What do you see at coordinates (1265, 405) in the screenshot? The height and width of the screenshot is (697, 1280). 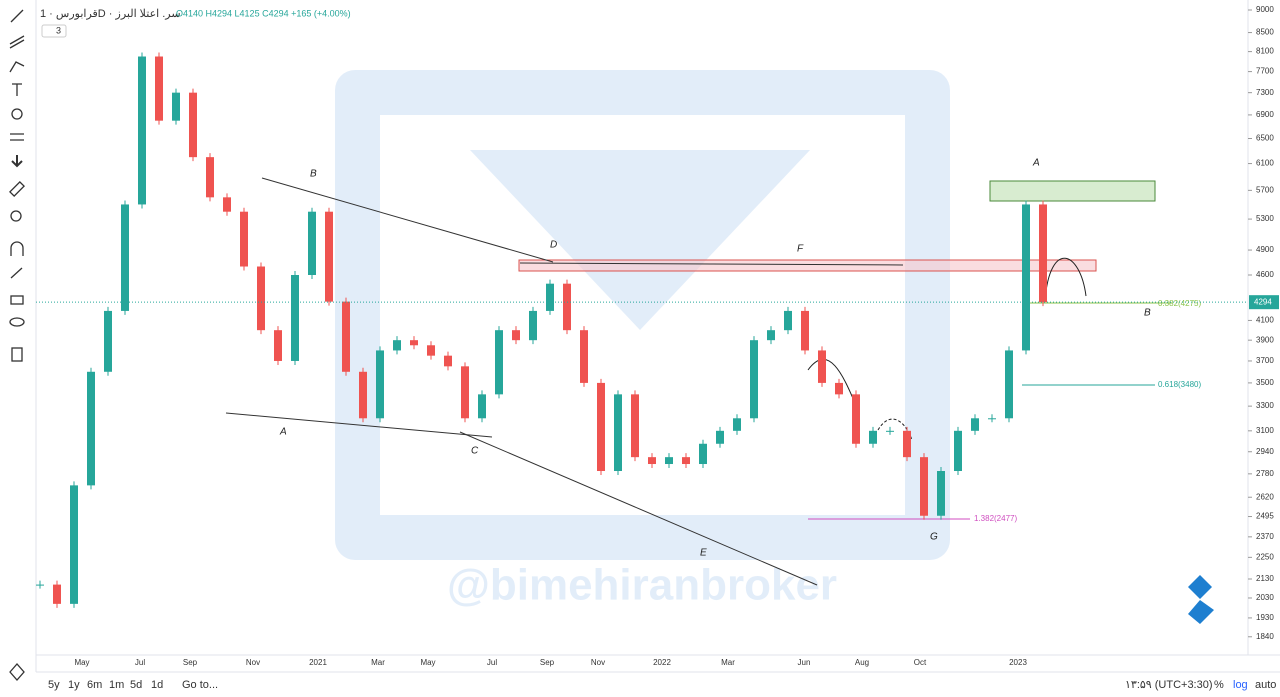 I see `y-tick-label: 3300` at bounding box center [1265, 405].